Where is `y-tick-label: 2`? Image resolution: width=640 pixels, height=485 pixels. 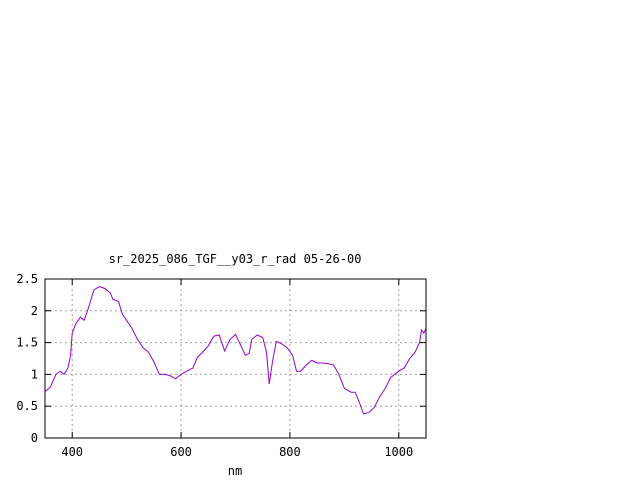
y-tick-label: 2 is located at coordinates (34, 311).